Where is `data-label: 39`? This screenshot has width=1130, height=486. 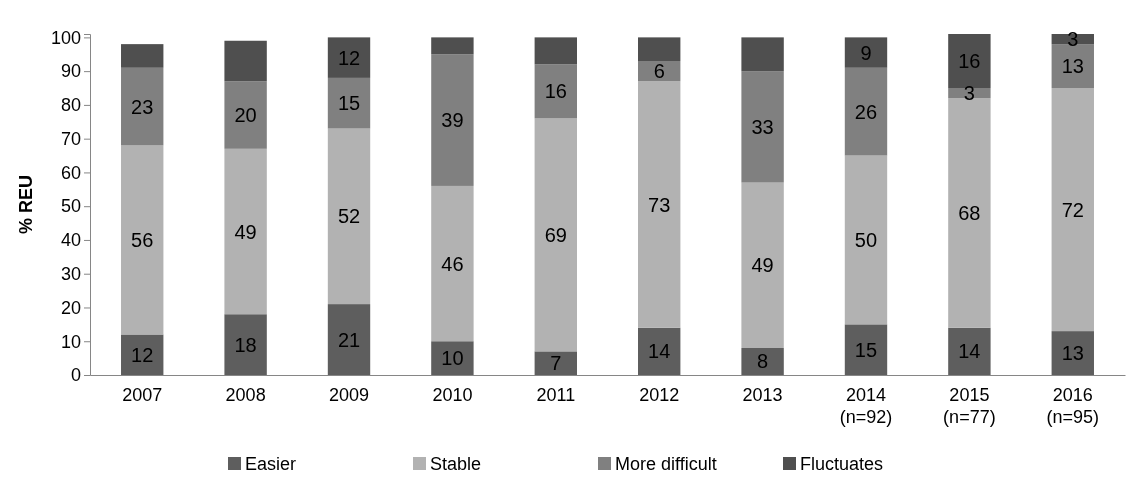
data-label: 39 is located at coordinates (452, 120).